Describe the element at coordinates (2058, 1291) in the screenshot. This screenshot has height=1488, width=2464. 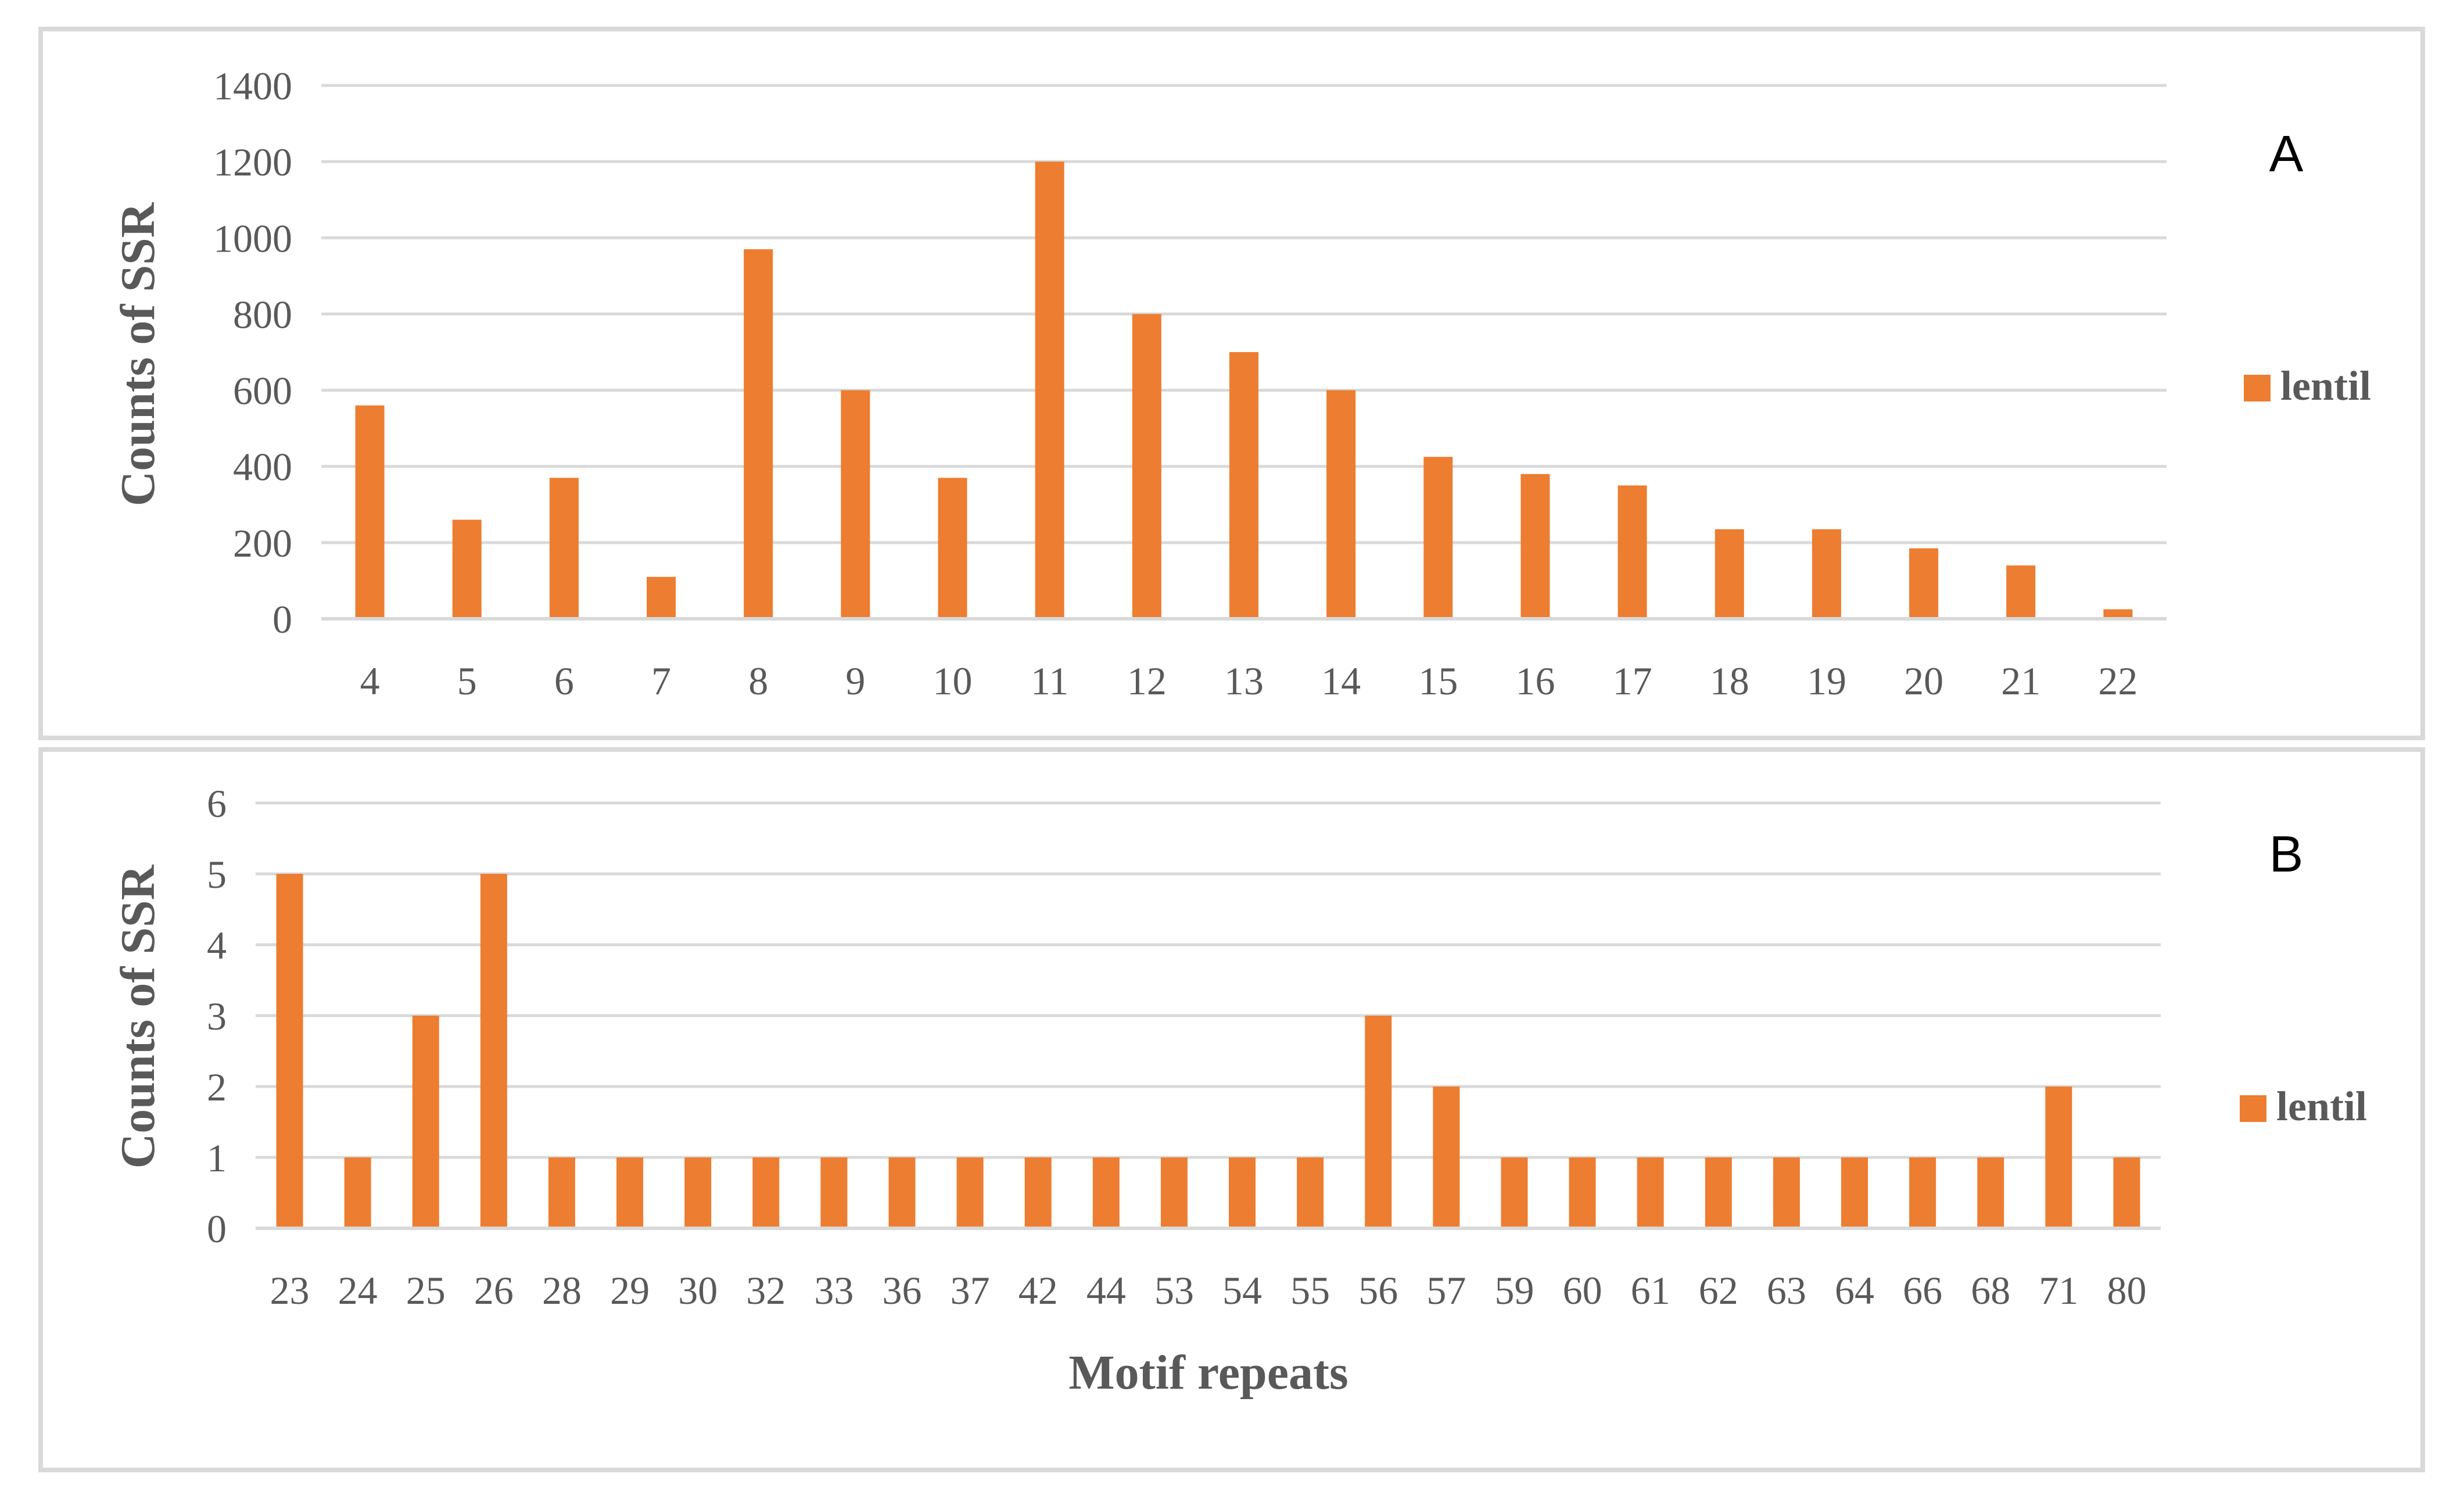
I see `x-tick-label: 71` at that location.